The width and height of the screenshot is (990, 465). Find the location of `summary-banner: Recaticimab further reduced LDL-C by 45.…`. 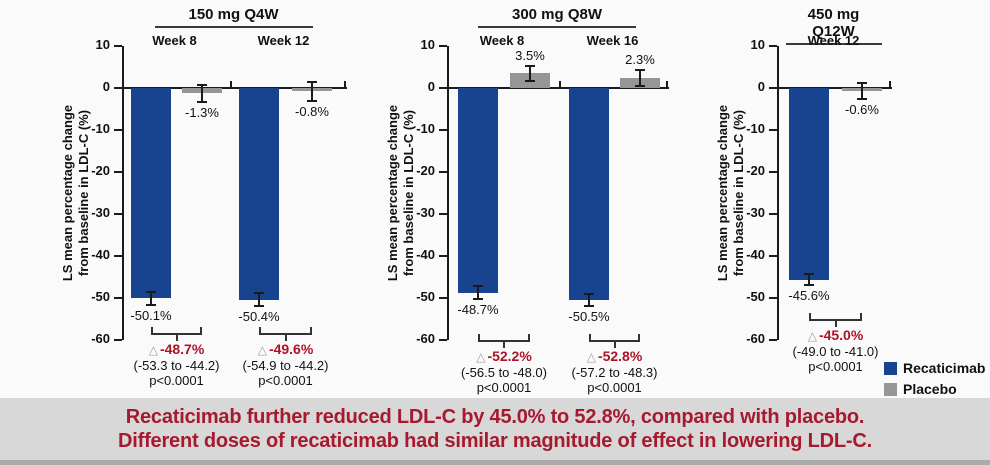

summary-banner: Recaticimab further reduced LDL-C by 45.… is located at coordinates (495, 429).